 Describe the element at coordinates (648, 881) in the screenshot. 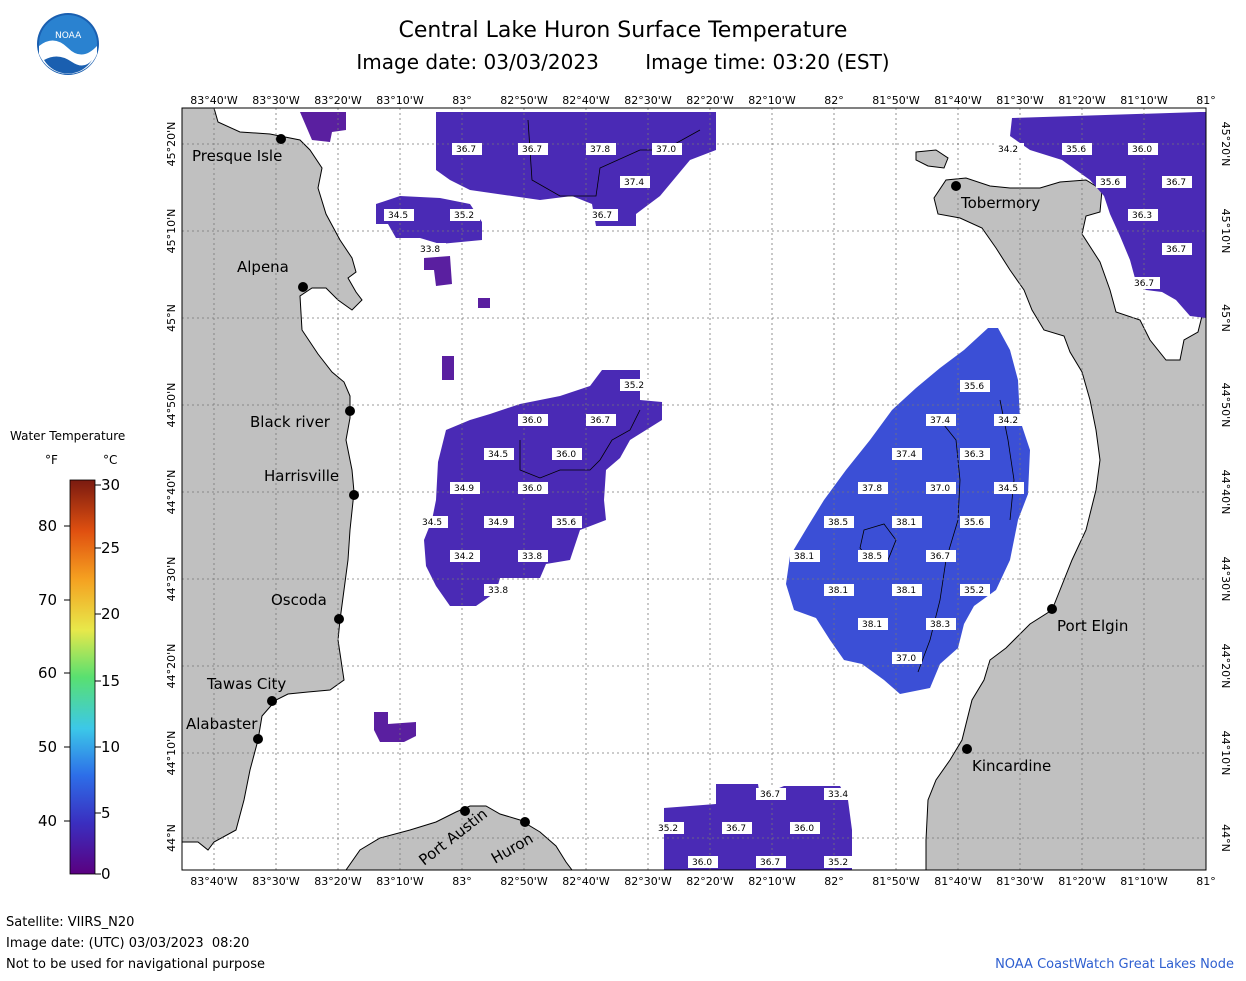

I see `lon-label-bottom: 82°30'W` at that location.